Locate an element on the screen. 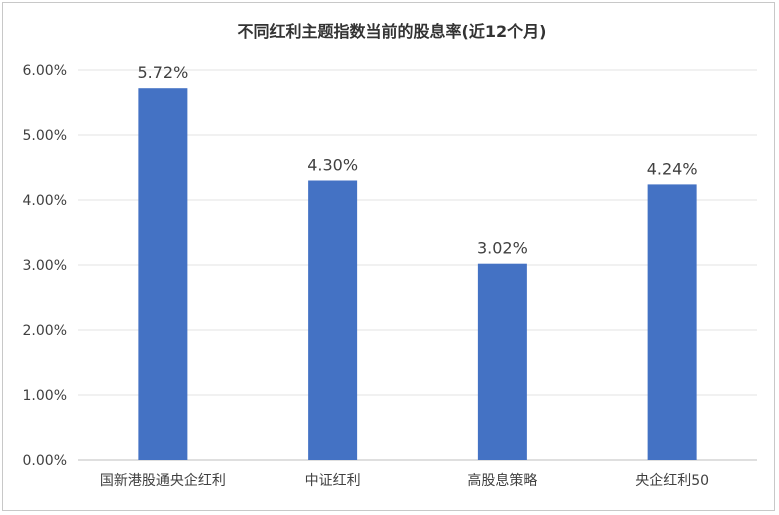 This screenshot has height=515, width=779. y-tick-label: 2.00% is located at coordinates (45, 331).